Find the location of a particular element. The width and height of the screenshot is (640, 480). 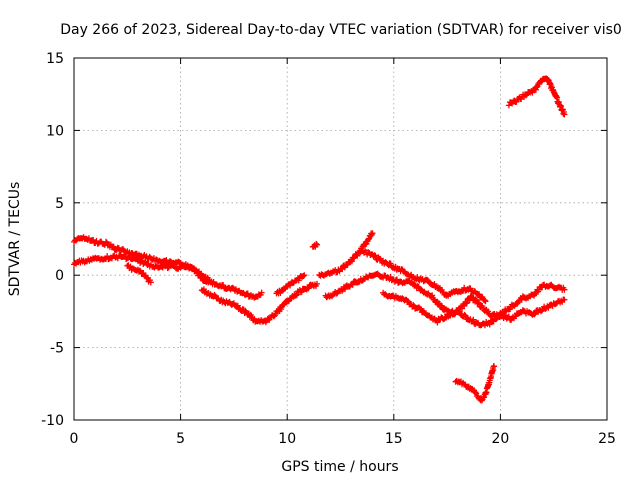

x-tick-labels: 0 5 10 15 20 25 is located at coordinates (343, 439).